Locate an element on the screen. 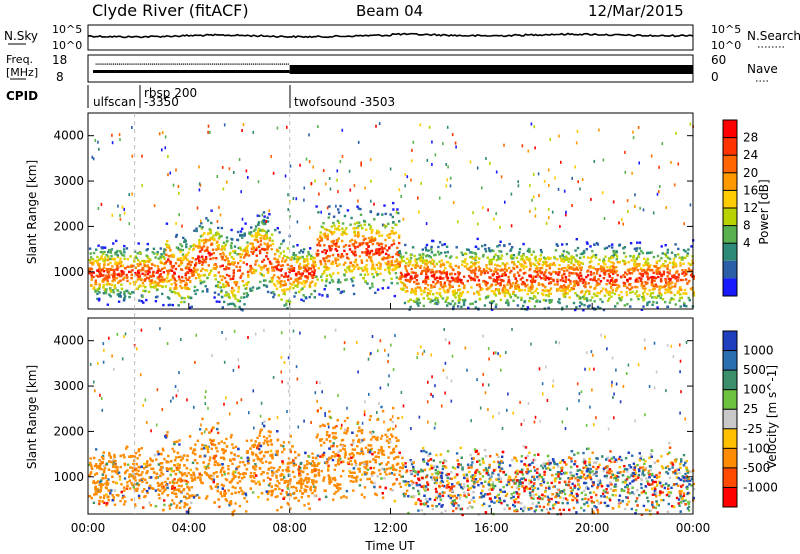 The height and width of the screenshot is (554, 800). noise-panel-frame is located at coordinates (390, 37).